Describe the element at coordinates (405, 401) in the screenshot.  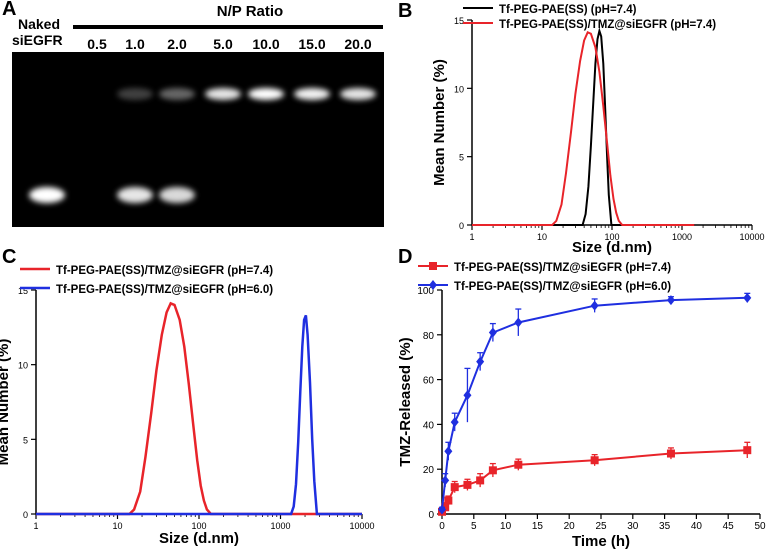
I see `chart-d-y-axis-label: TMZ-Released (%)` at that location.